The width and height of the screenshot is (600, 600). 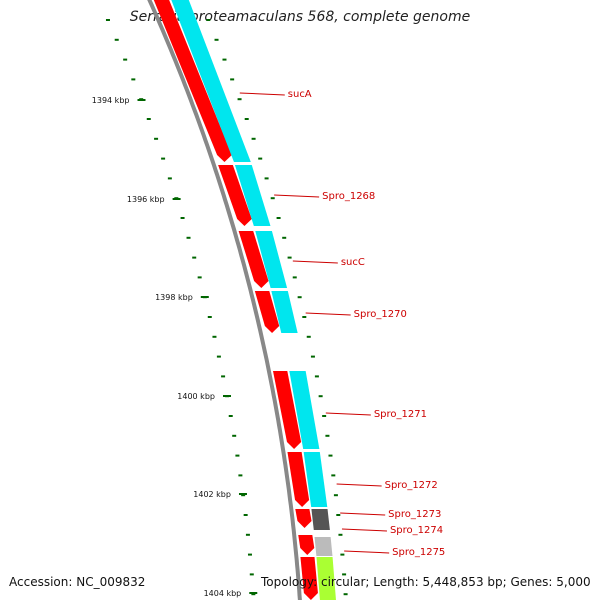 What do you see at coordinates (400, 414) in the screenshot?
I see `gene-label: Spro_1271` at bounding box center [400, 414].